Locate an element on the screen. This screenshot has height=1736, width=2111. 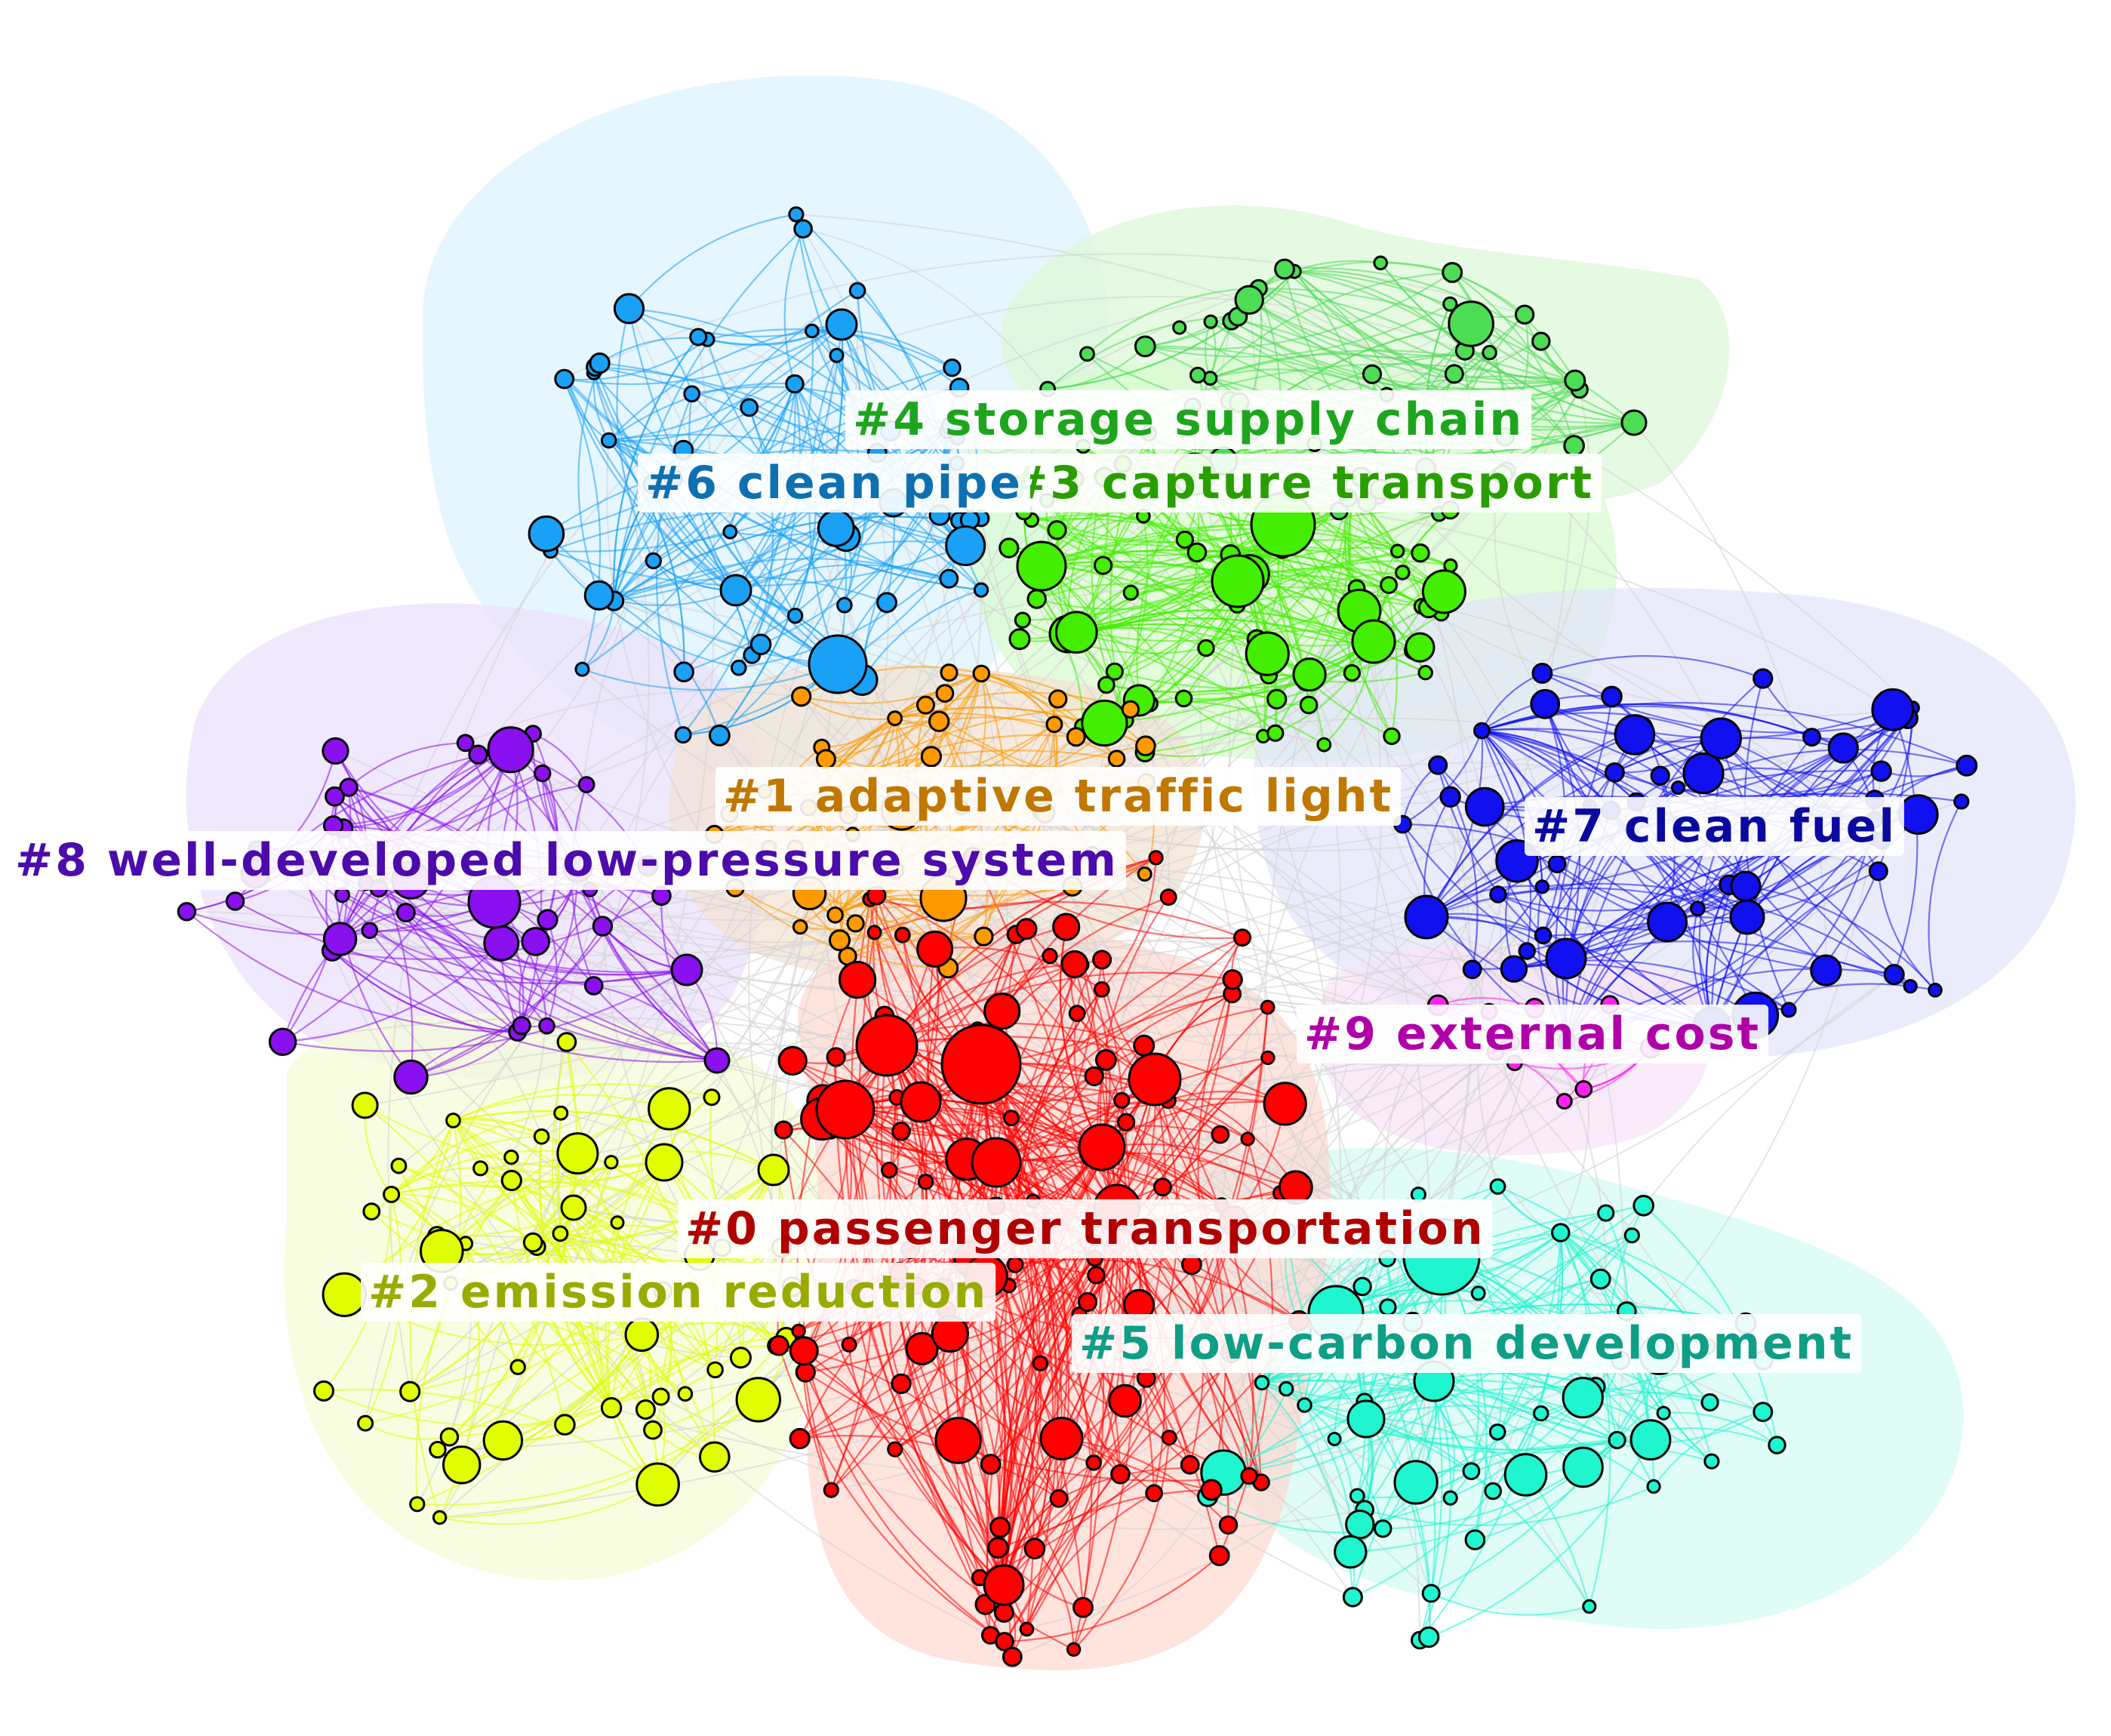
cluster-label-1: #1 adaptive traffic light is located at coordinates (1058, 796).